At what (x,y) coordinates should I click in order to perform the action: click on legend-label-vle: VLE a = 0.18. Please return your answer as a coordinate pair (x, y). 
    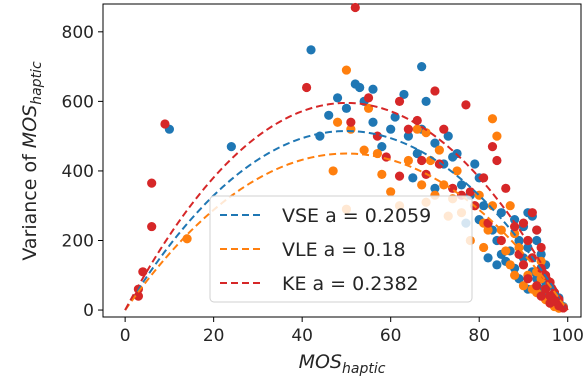
    Looking at the image, I should click on (344, 250).